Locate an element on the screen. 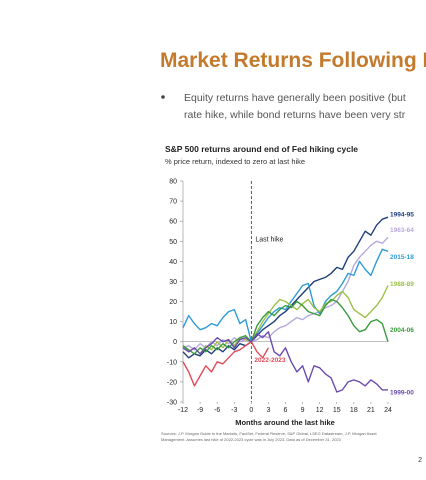 Image resolution: width=426 pixels, height=480 pixels. y-tick-label: 80 is located at coordinates (173, 182).